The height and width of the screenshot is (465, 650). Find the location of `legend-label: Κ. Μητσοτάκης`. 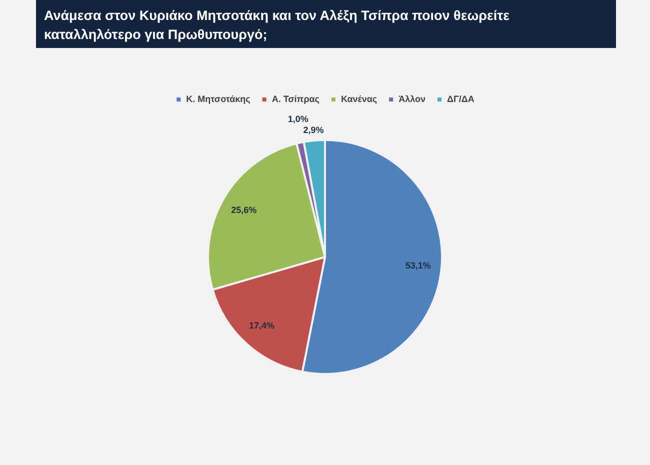

legend-label: Κ. Μητσοτάκης is located at coordinates (218, 99).